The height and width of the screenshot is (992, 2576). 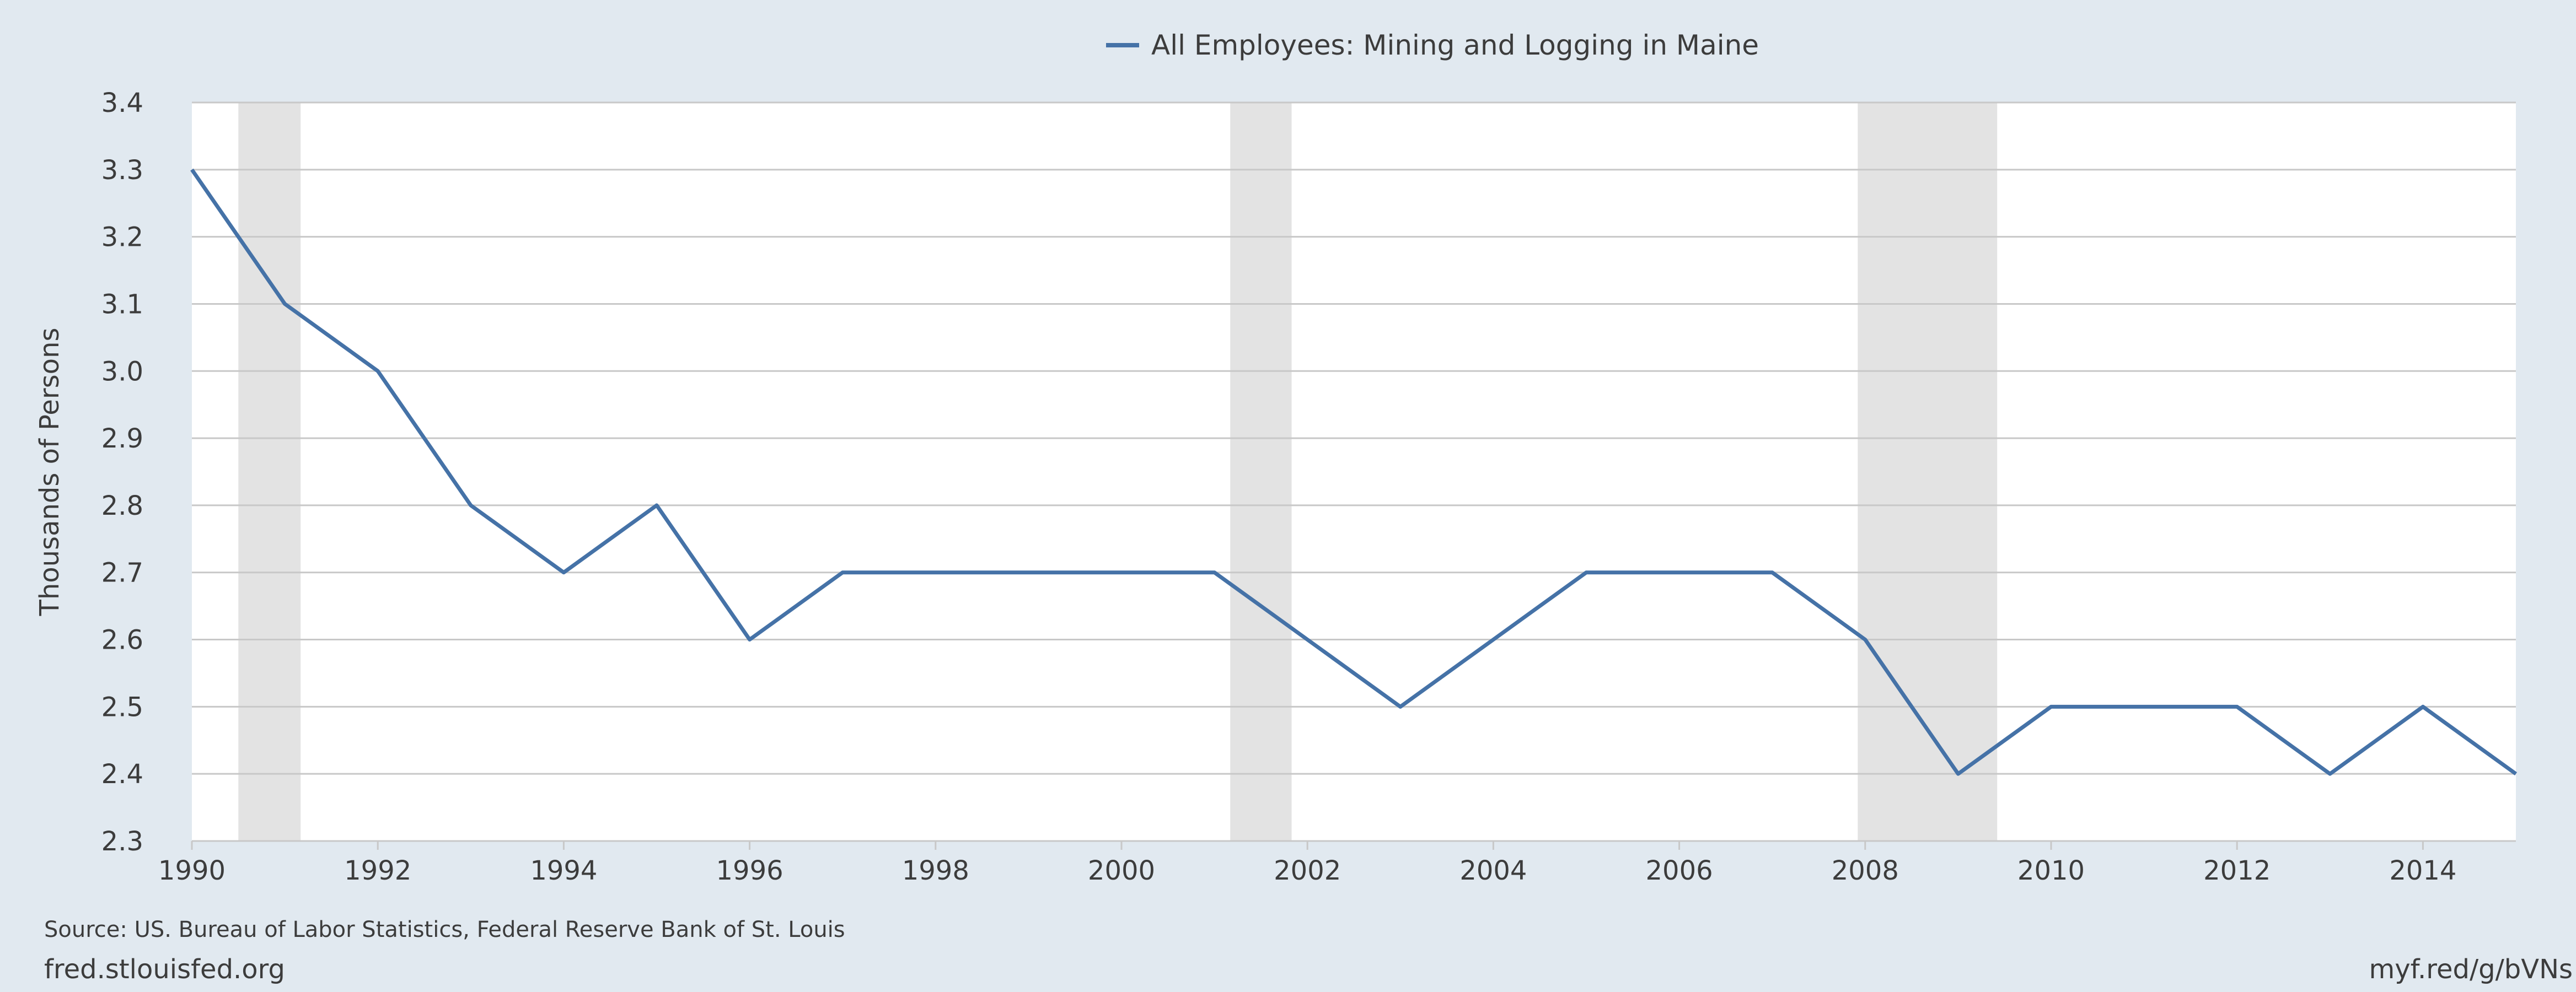 I want to click on short-link: myf.red/g/bVNs, so click(x=2471, y=969).